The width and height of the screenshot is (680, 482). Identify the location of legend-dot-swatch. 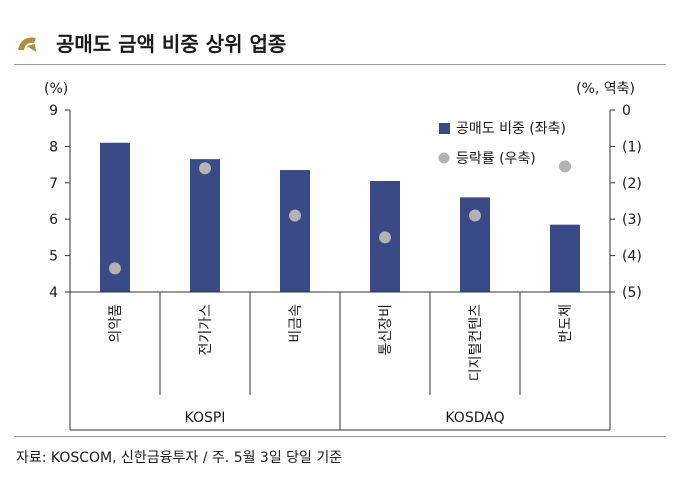
(444, 158).